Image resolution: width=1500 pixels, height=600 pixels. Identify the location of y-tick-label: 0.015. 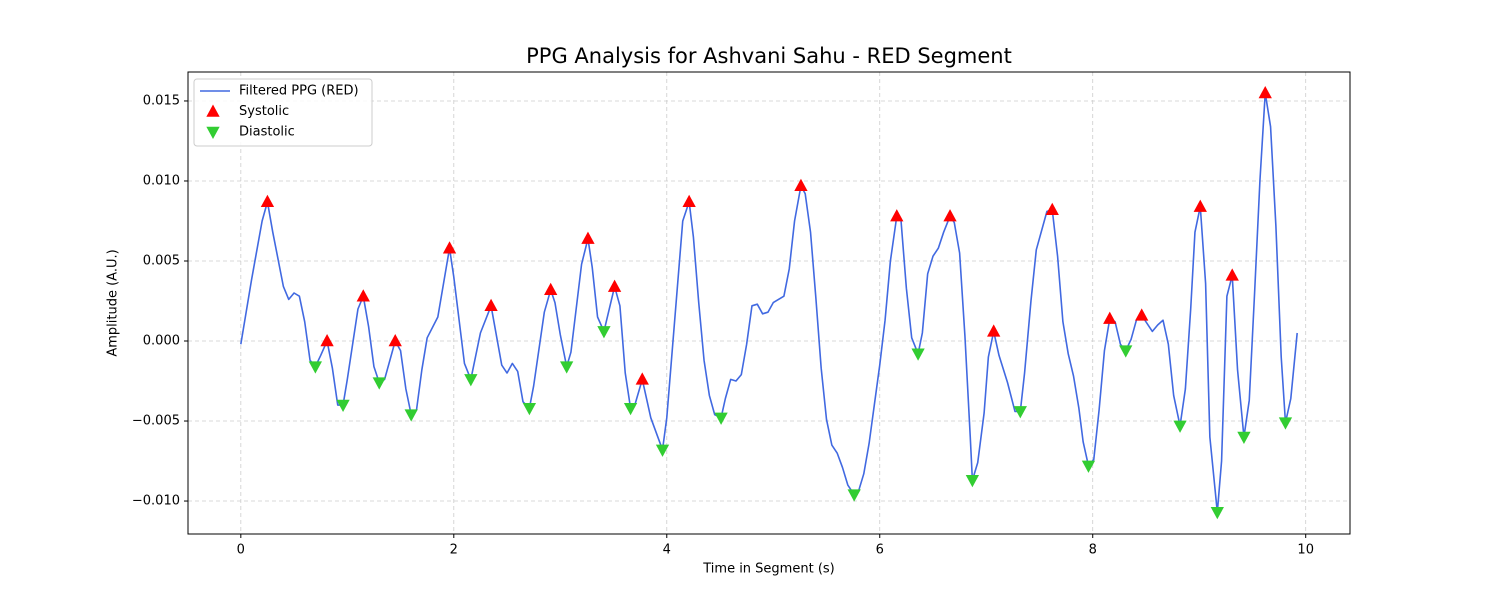
(161, 100).